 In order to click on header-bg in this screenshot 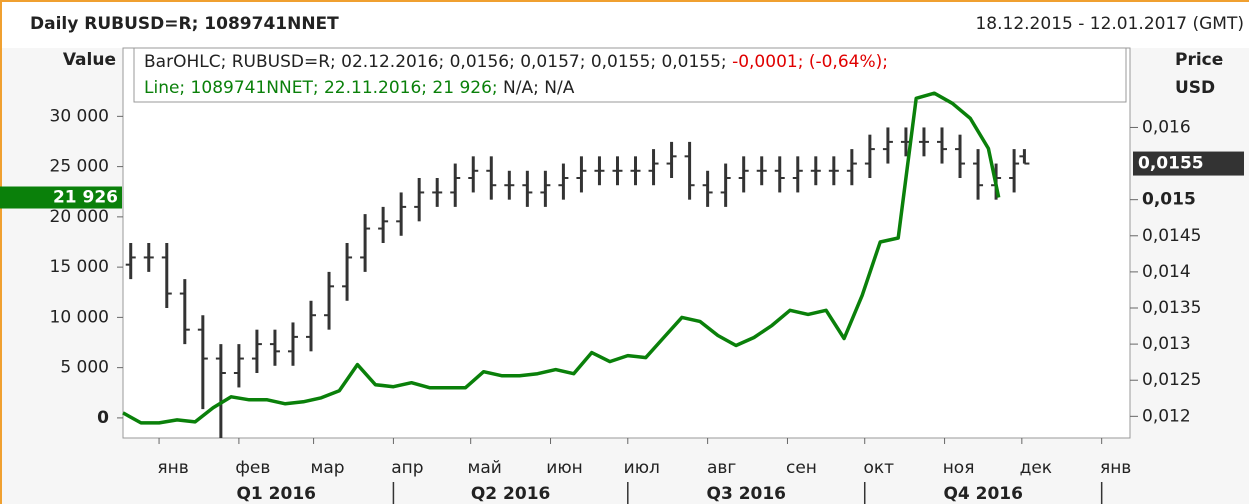, I will do `click(624, 24)`.